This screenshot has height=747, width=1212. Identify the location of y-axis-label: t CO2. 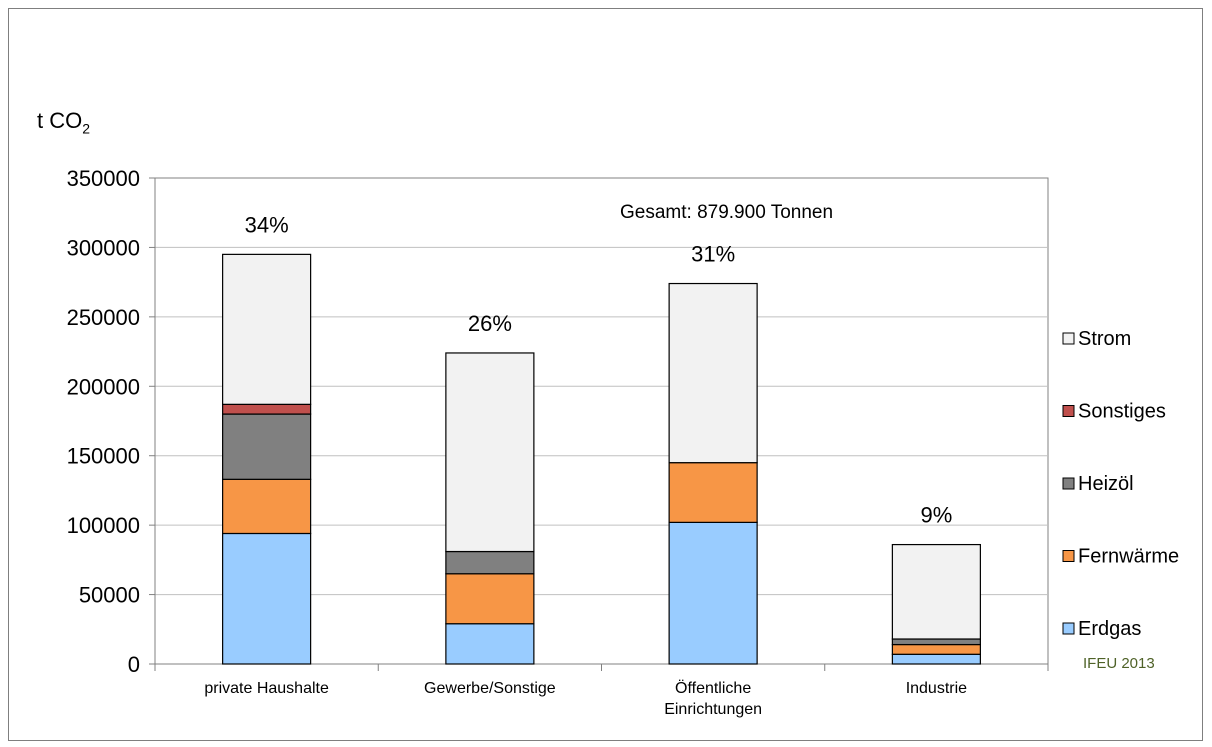
(64, 122).